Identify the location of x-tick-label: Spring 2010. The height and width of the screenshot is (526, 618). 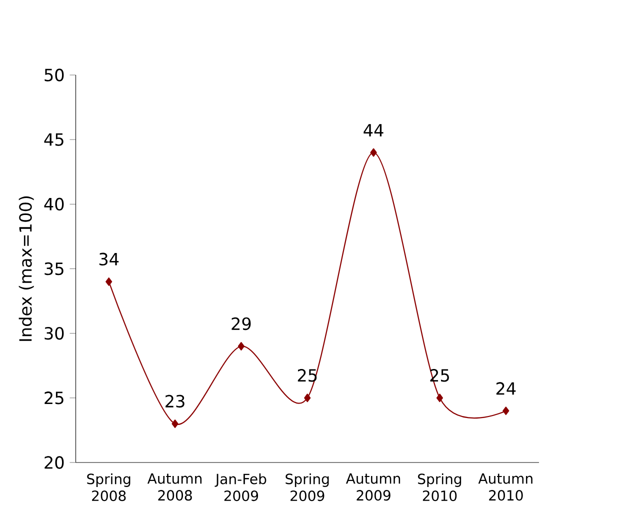
(440, 487).